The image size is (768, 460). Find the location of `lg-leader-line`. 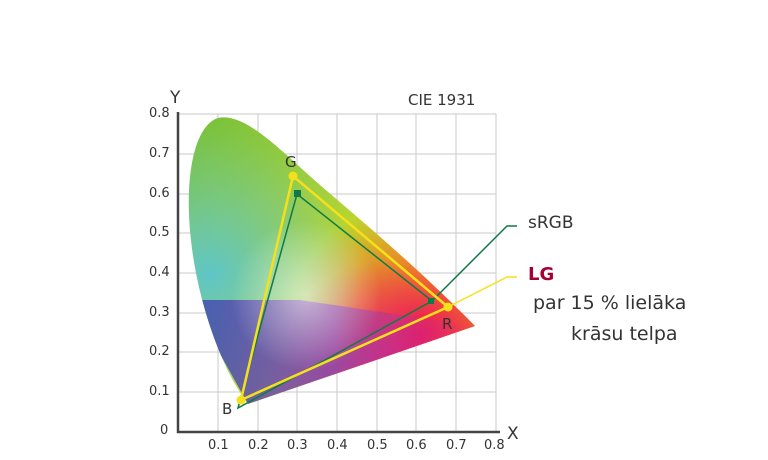

lg-leader-line is located at coordinates (482, 292).